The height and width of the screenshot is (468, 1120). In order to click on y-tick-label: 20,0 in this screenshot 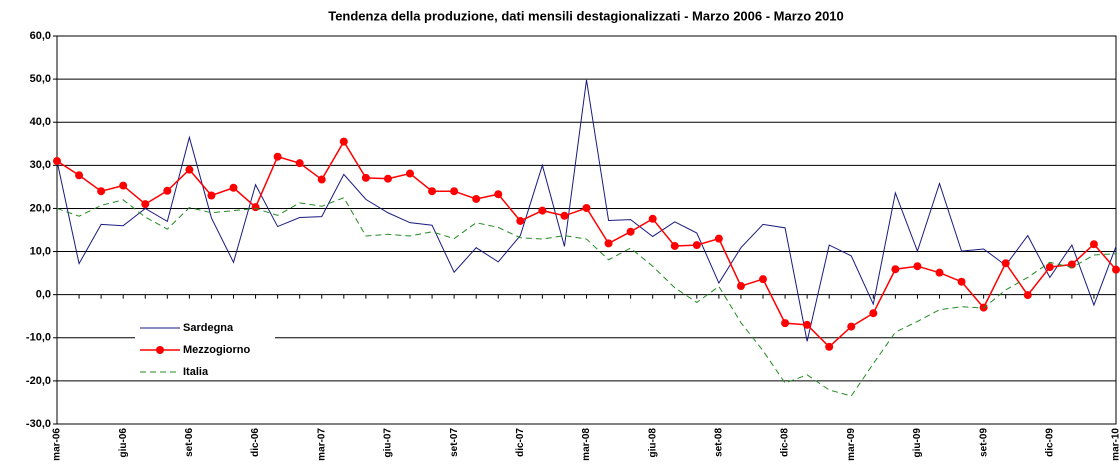, I will do `click(40, 208)`.